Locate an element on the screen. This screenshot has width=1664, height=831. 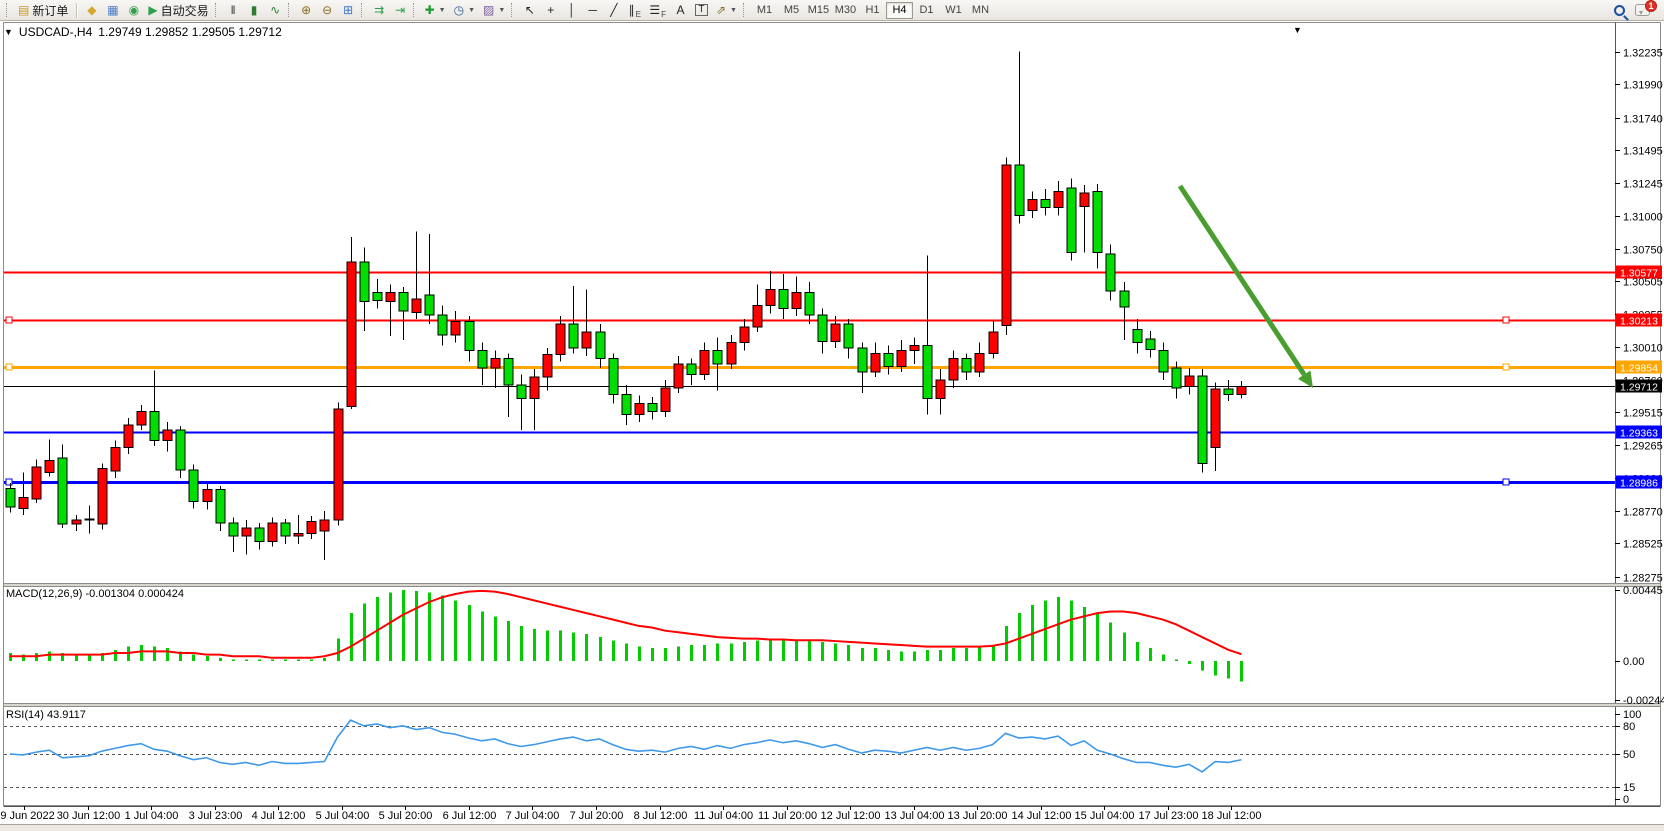
vertical-line-button: │ is located at coordinates (571, 10).